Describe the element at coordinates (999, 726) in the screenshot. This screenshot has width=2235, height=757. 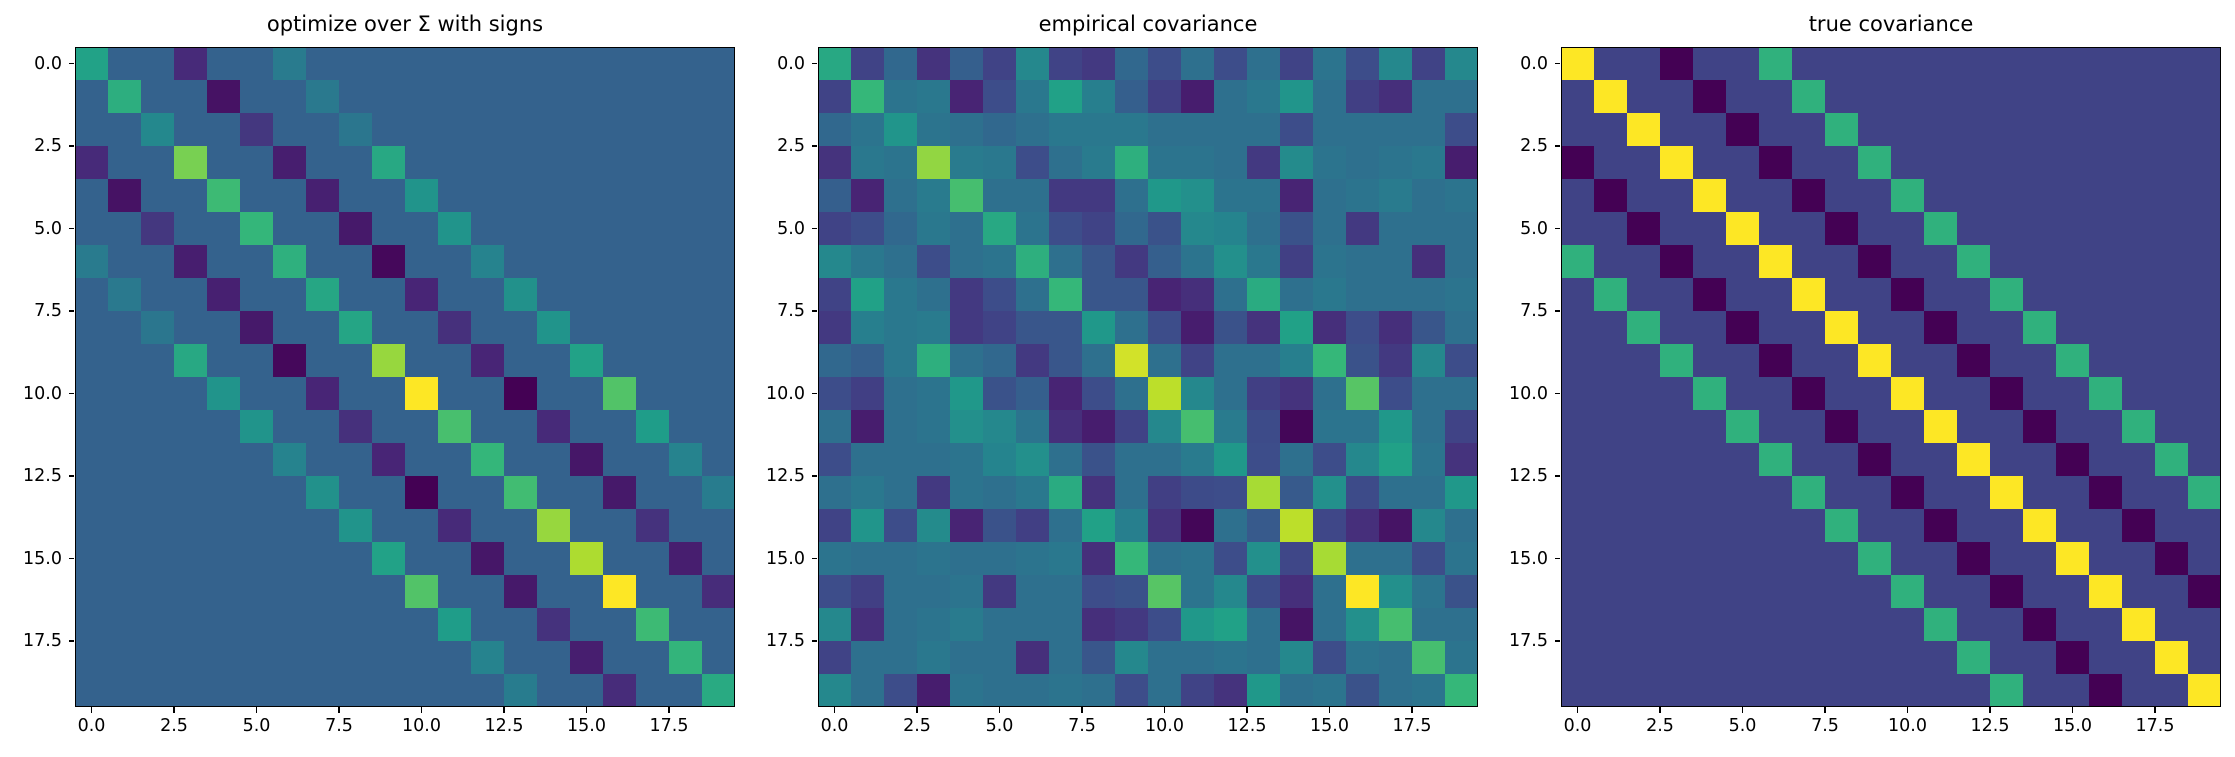
I see `x-tick-label: 5.0` at that location.